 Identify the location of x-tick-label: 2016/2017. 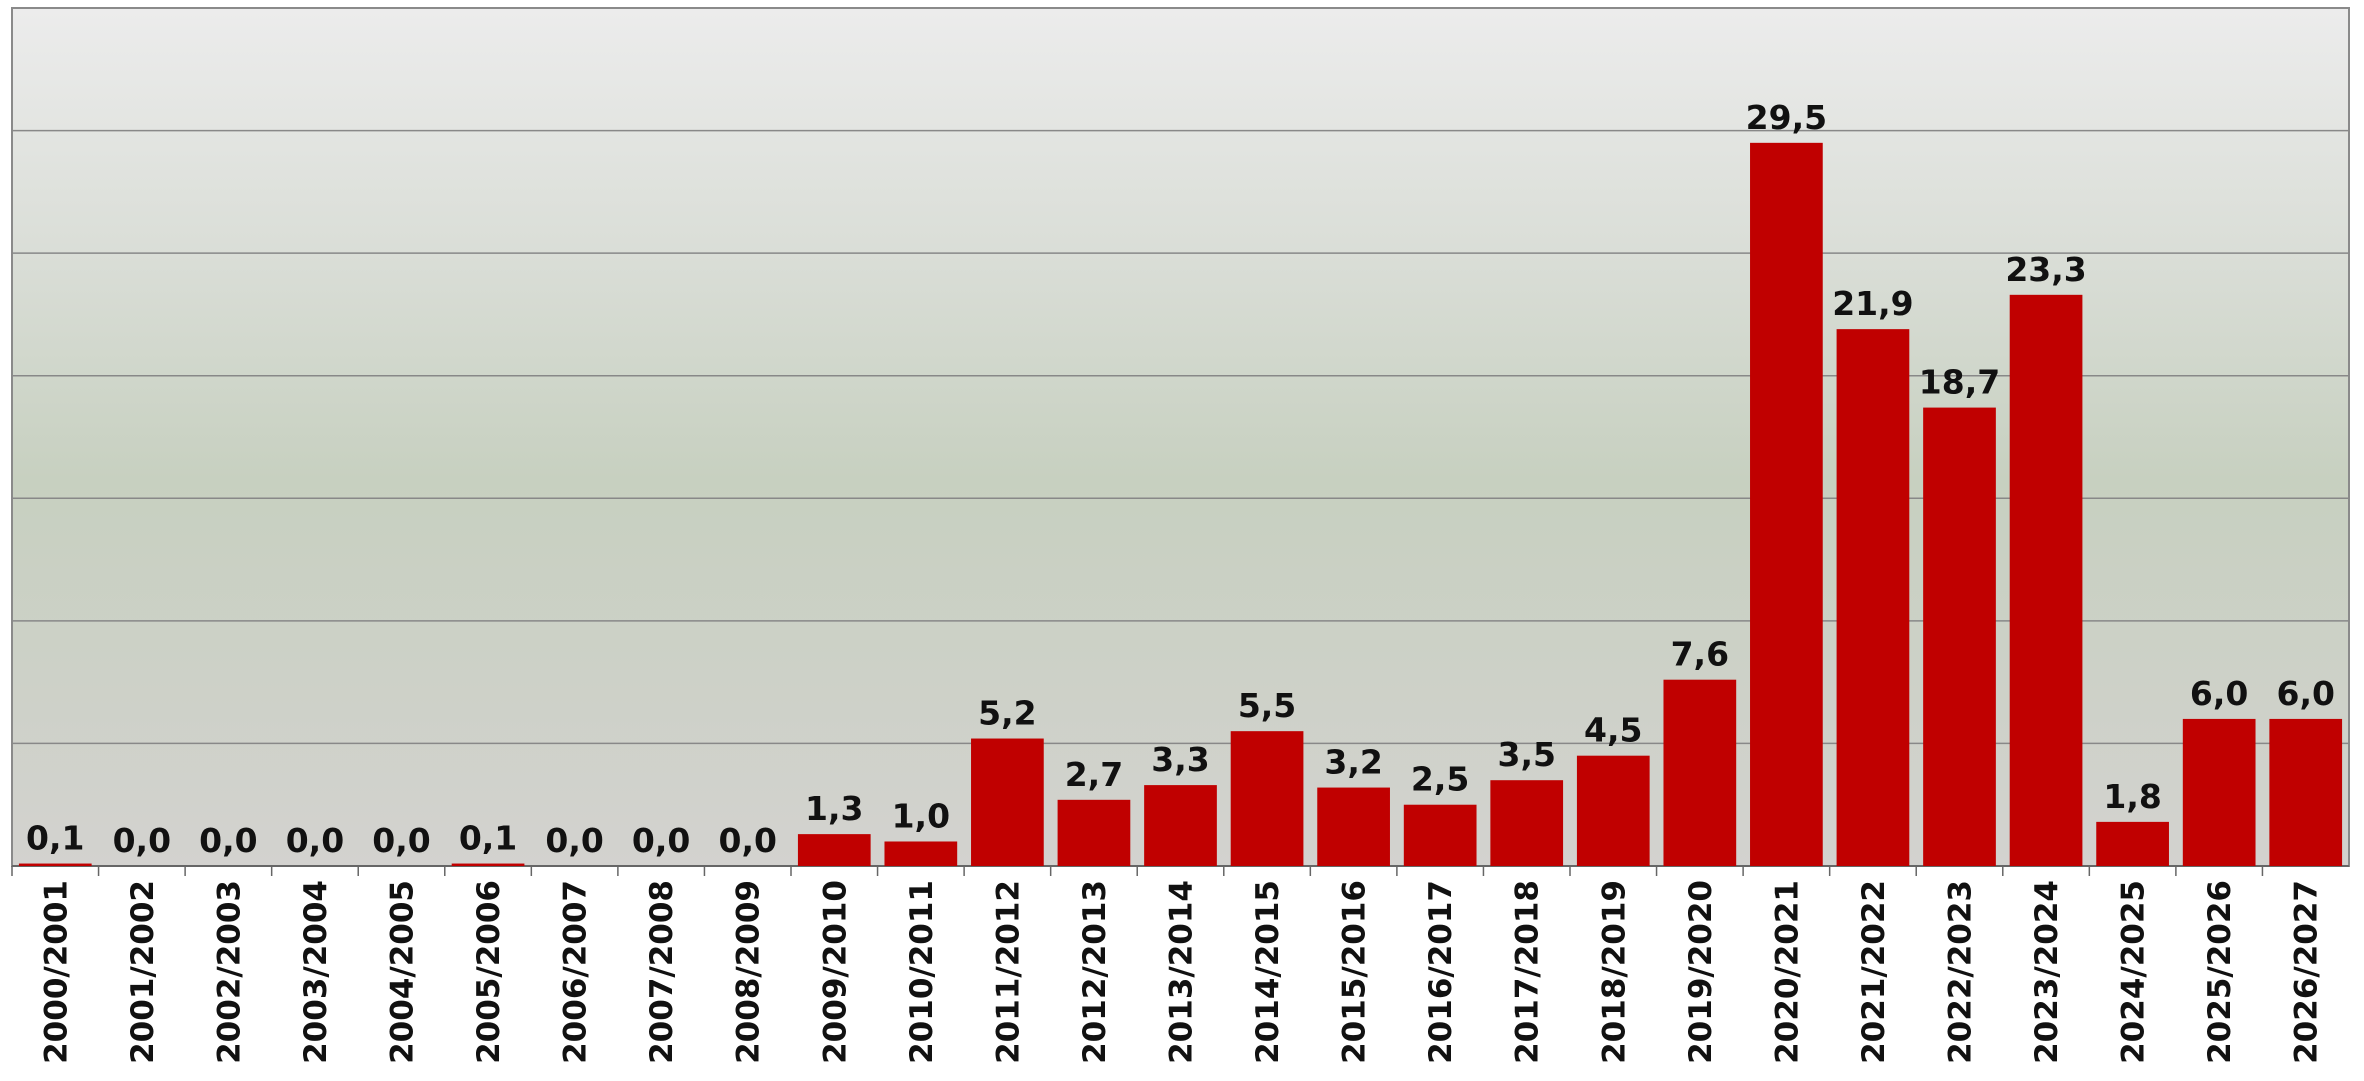
(1441, 972).